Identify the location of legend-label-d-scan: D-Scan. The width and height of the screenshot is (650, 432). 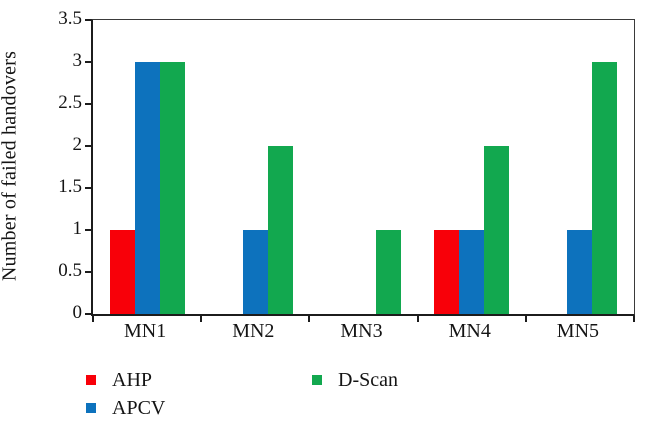
(368, 379).